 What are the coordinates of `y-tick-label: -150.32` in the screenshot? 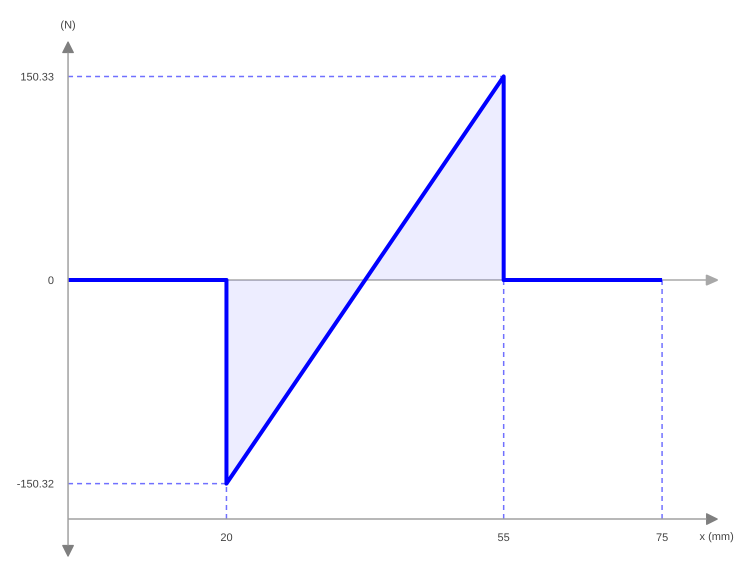 It's located at (35, 484).